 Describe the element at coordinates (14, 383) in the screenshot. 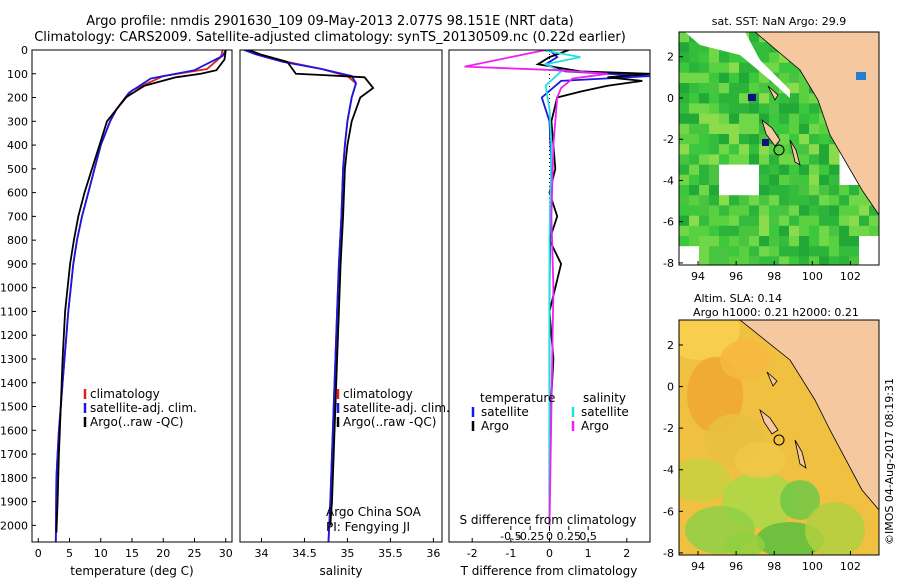

I see `depth-tick-label: 1400` at that location.